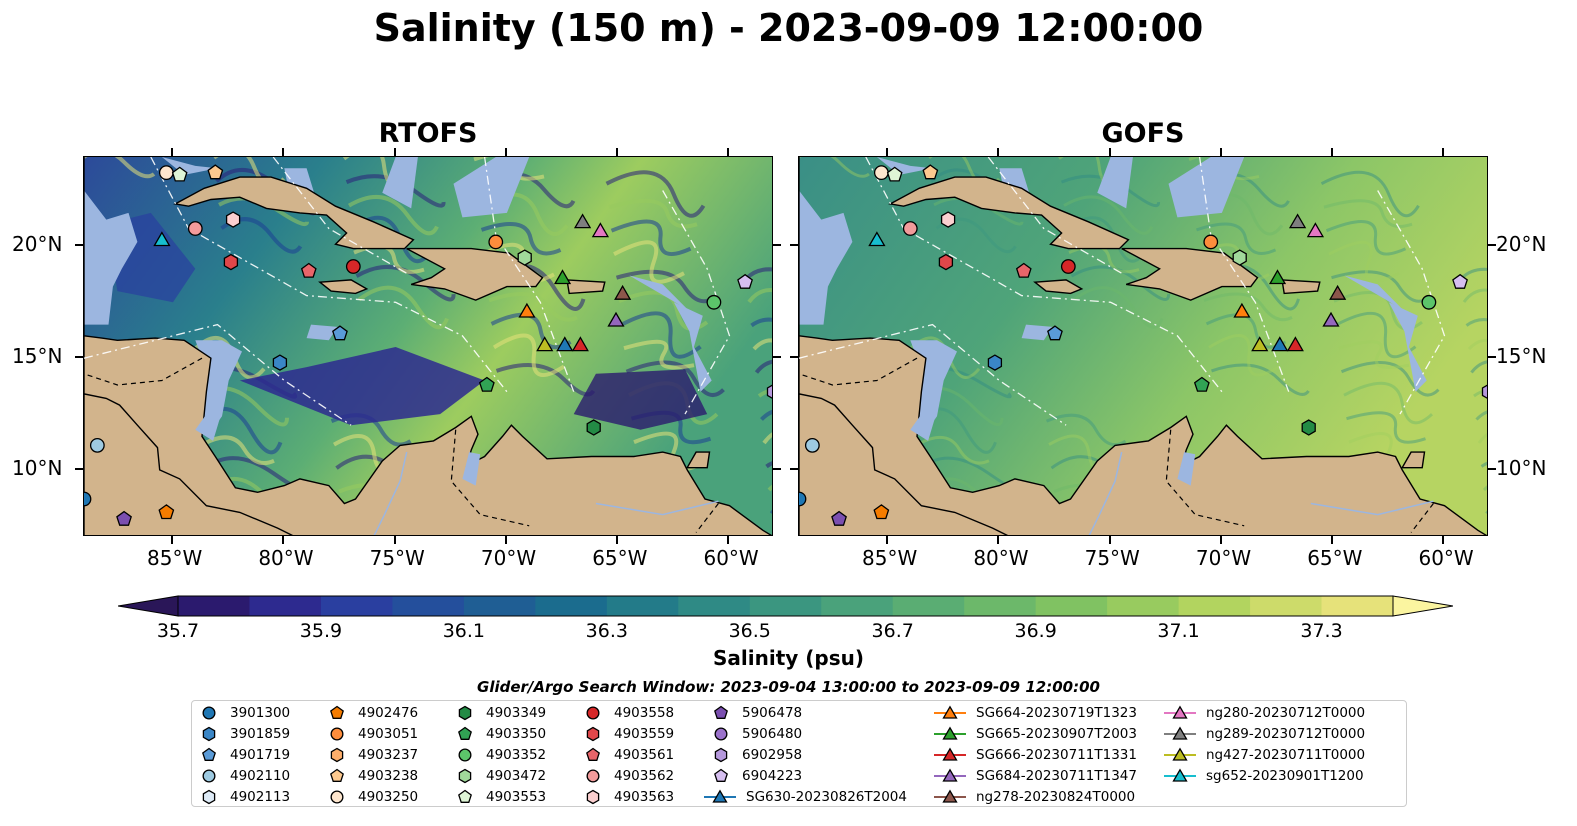 The image size is (1577, 826). What do you see at coordinates (516, 755) in the screenshot?
I see `legend-label: 4903352` at bounding box center [516, 755].